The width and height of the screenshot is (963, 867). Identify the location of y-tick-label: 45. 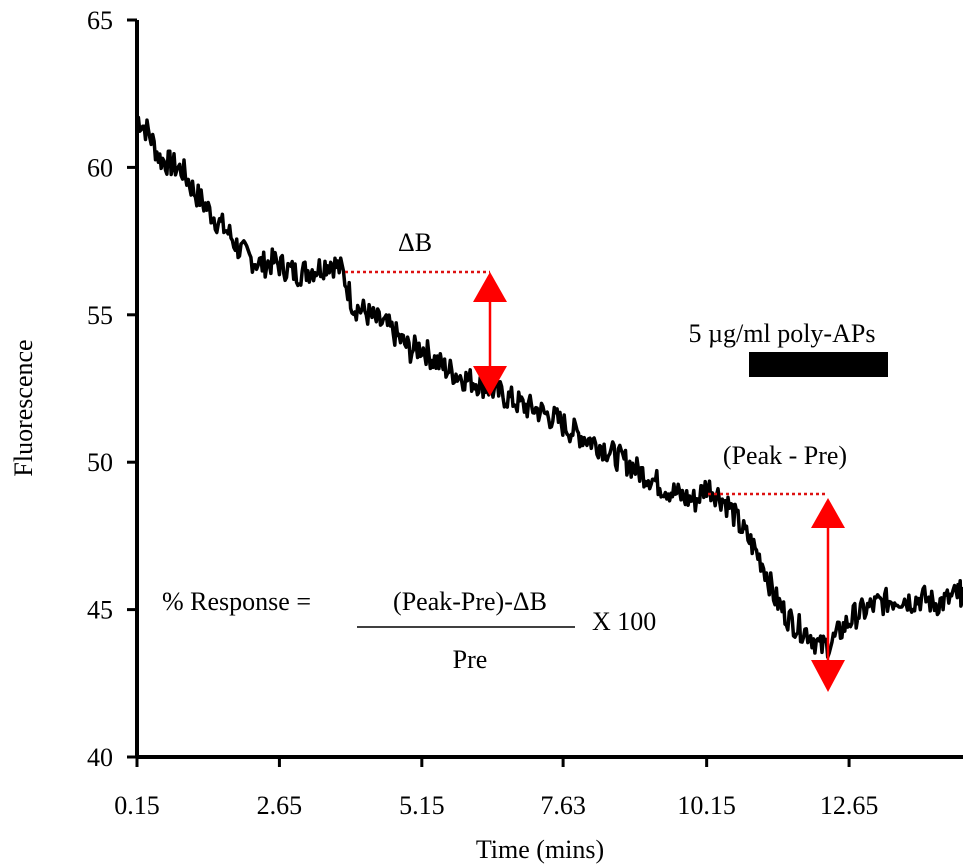
(100, 610).